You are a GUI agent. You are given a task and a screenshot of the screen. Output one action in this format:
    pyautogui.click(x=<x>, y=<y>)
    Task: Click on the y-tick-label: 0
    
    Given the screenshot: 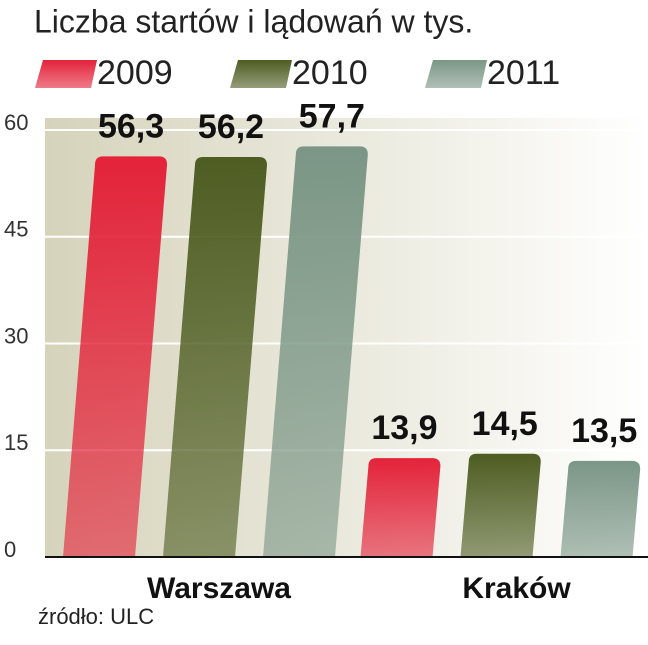 What is the action you would take?
    pyautogui.click(x=10, y=549)
    